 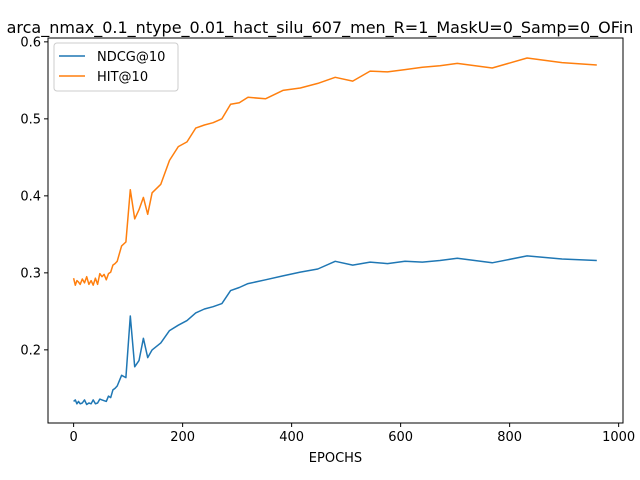 What do you see at coordinates (618, 437) in the screenshot?
I see `x-tick-label: 1000` at bounding box center [618, 437].